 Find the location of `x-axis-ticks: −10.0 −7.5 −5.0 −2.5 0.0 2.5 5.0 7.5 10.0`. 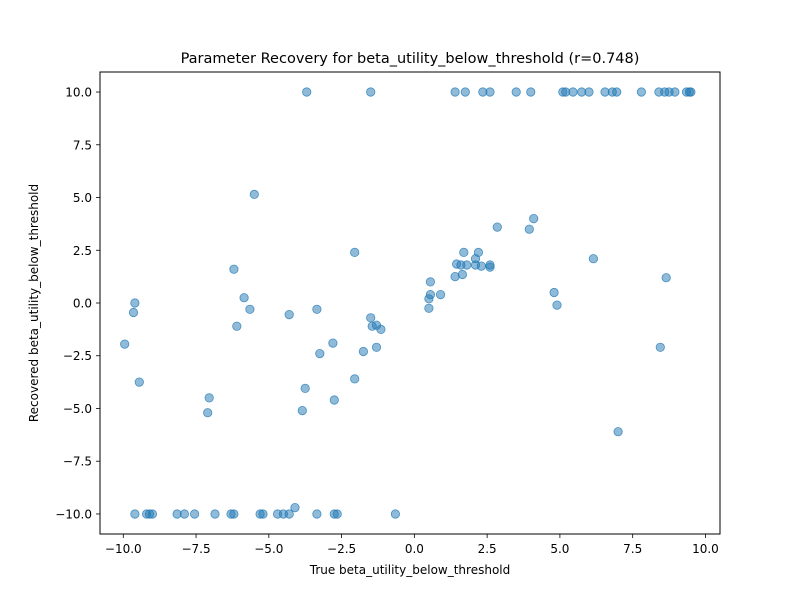

x-axis-ticks: −10.0 −7.5 −5.0 −2.5 0.0 2.5 5.0 7.5 10.0 is located at coordinates (412, 545).